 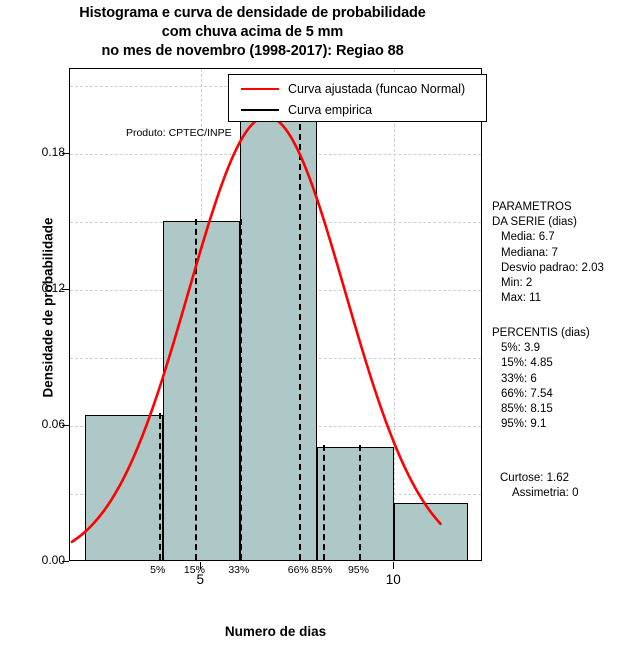 What do you see at coordinates (520, 348) in the screenshot?
I see `percentil-5: 5%: 3.9` at bounding box center [520, 348].